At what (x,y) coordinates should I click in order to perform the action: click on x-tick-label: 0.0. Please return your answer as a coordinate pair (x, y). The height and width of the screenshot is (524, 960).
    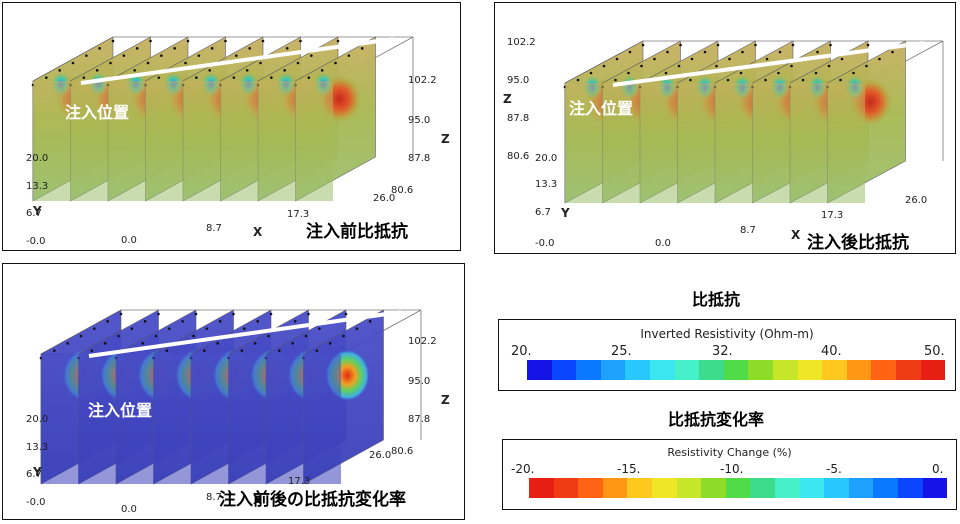
    Looking at the image, I should click on (663, 243).